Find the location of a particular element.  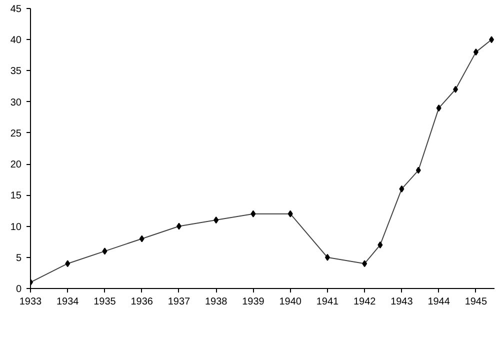

x-tick-label: 1938 is located at coordinates (216, 302).